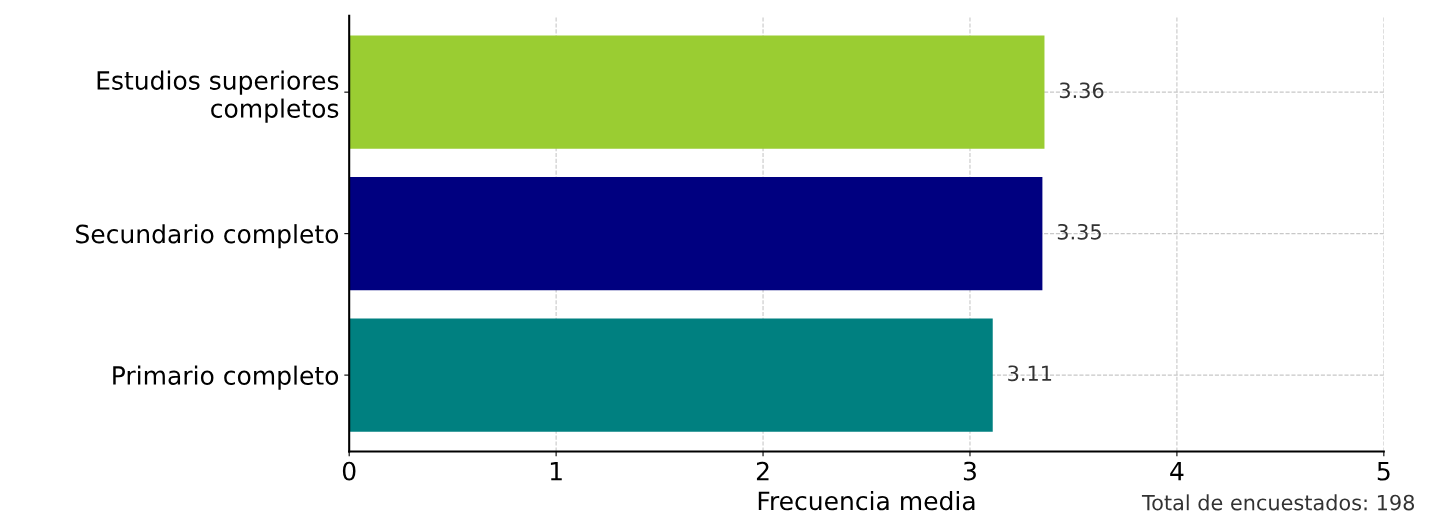  Describe the element at coordinates (1081, 90) in the screenshot. I see `data-label: 3.36` at that location.